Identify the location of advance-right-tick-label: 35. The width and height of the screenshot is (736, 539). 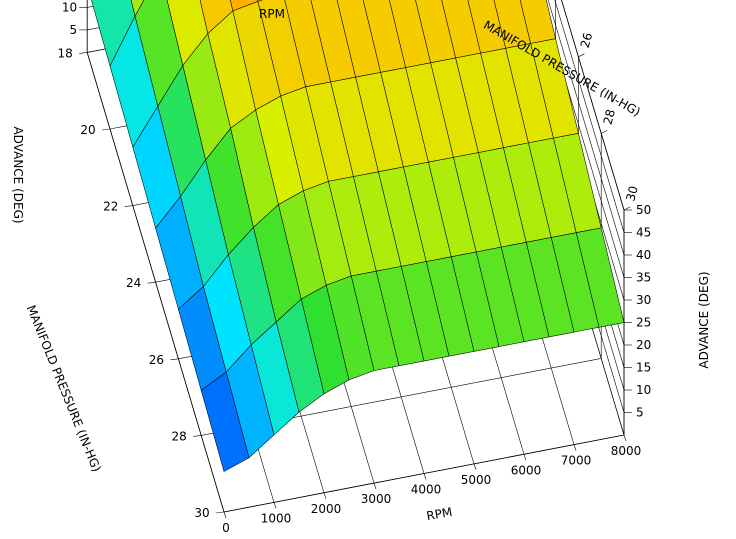
(643, 278).